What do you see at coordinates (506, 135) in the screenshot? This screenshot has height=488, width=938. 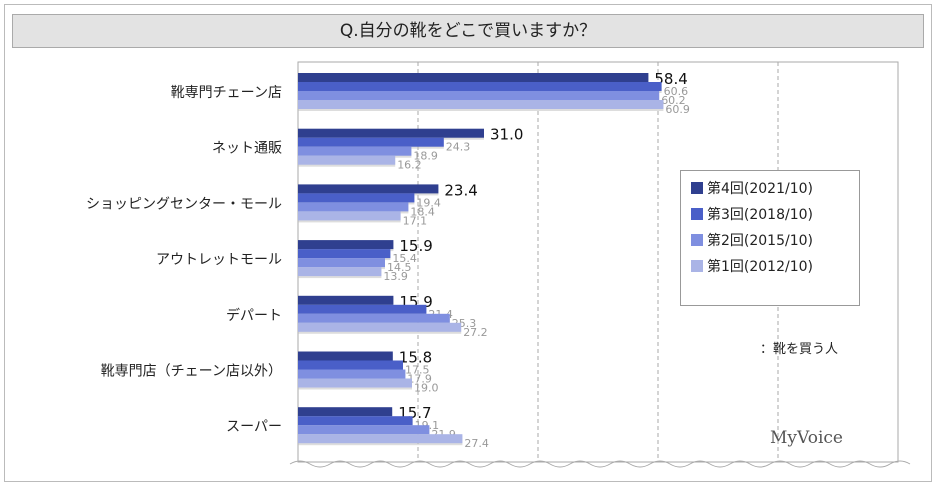 I see `data-label: 31.0` at bounding box center [506, 135].